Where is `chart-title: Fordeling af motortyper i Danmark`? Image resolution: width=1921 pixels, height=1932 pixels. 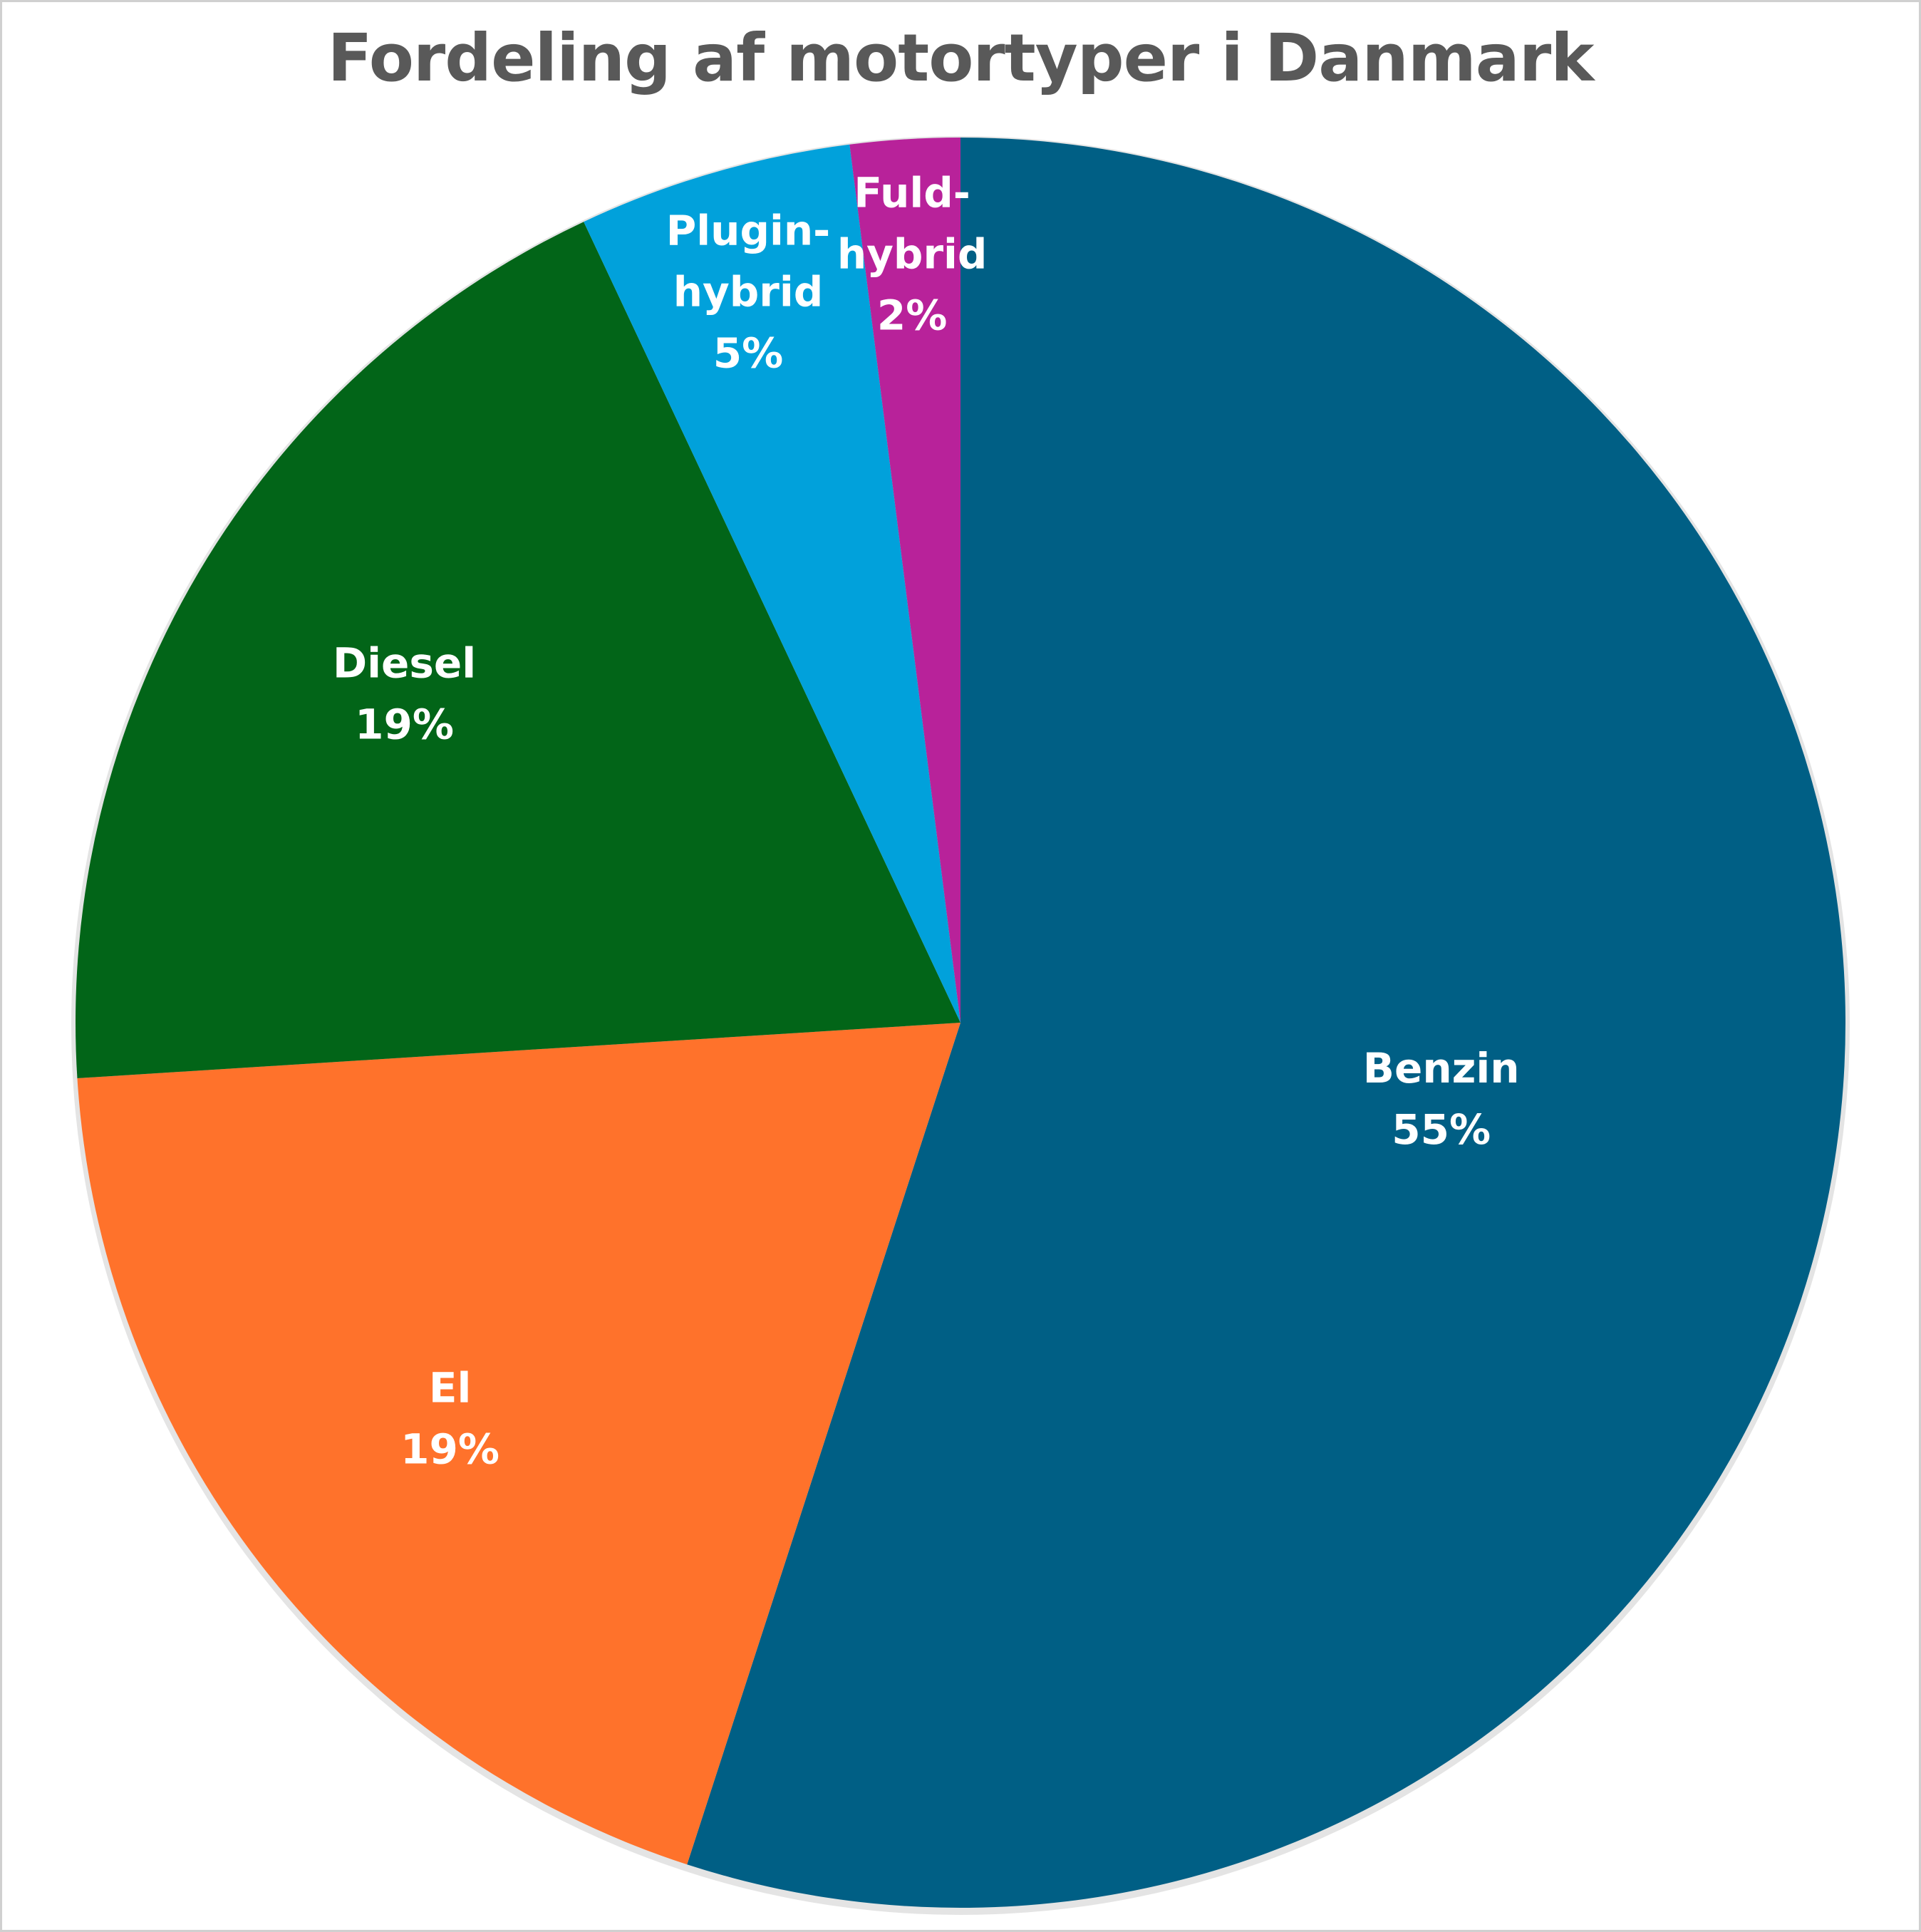 chart-title: Fordeling af motortyper i Danmark is located at coordinates (961, 58).